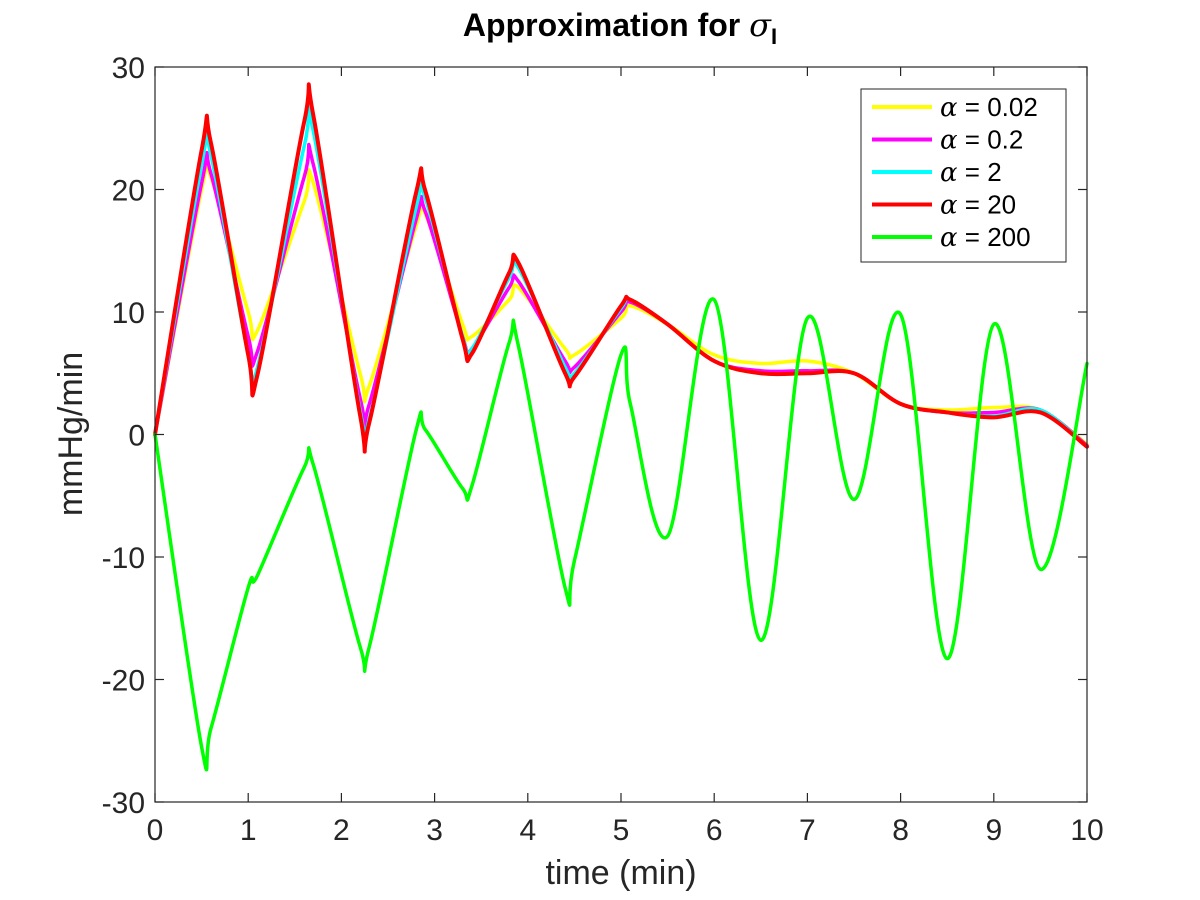 The image size is (1200, 900). Describe the element at coordinates (341, 830) in the screenshot. I see `x-tick-label: 2` at that location.